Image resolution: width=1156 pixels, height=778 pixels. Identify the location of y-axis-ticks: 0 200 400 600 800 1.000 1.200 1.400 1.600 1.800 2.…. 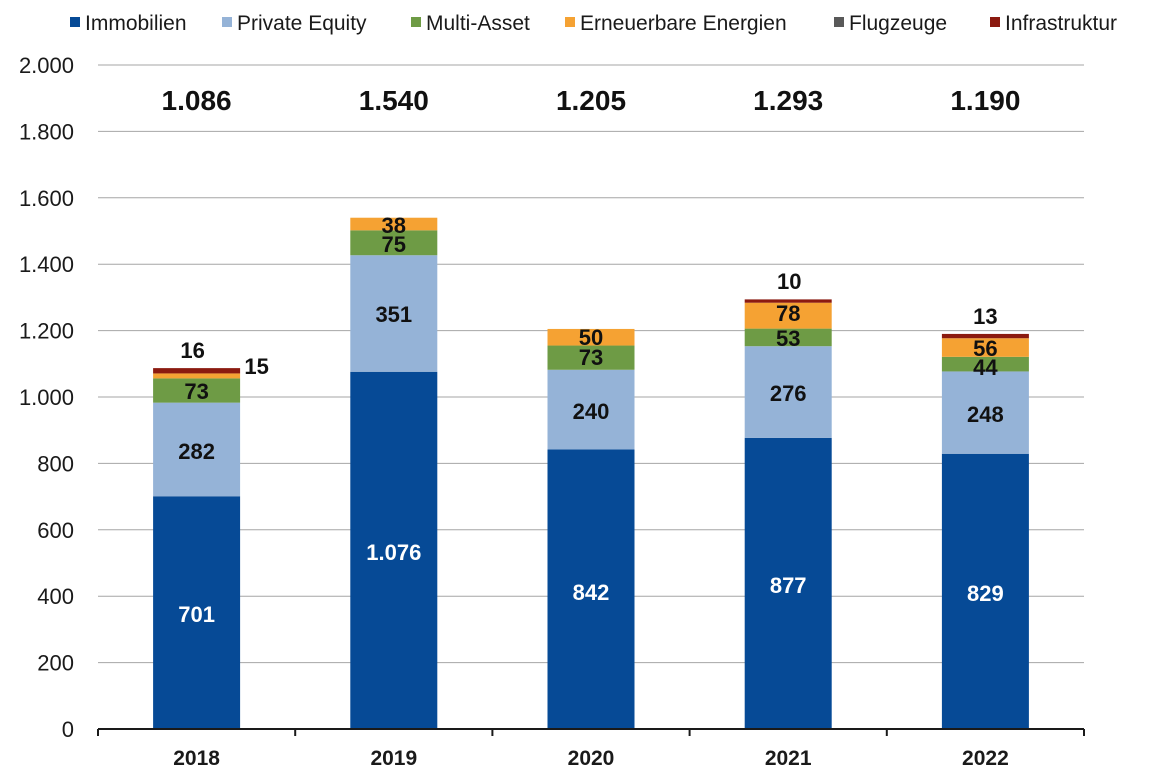
(46, 397).